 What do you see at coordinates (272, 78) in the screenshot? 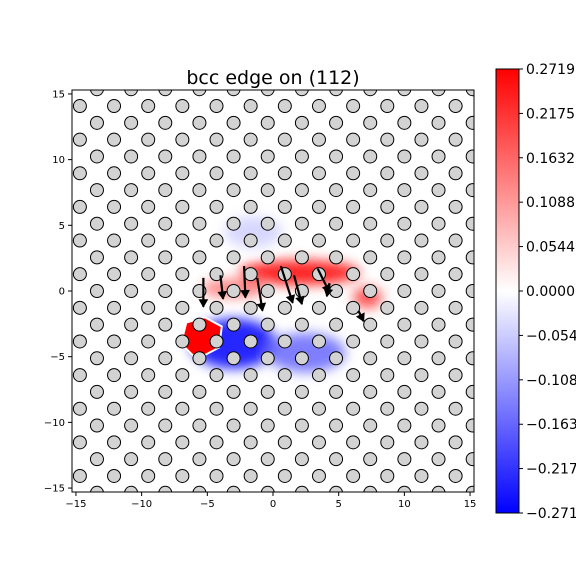
I see `chart-title: bcc edge on (112)` at bounding box center [272, 78].